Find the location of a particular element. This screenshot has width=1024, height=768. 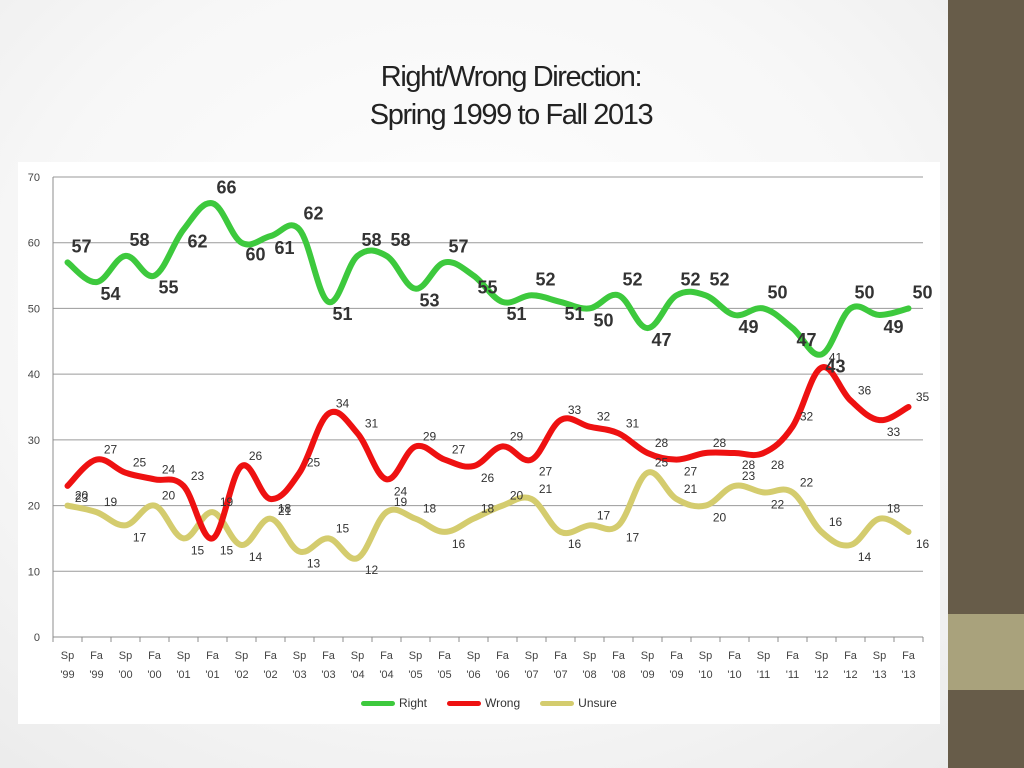

series-line-unsure is located at coordinates (488, 515).